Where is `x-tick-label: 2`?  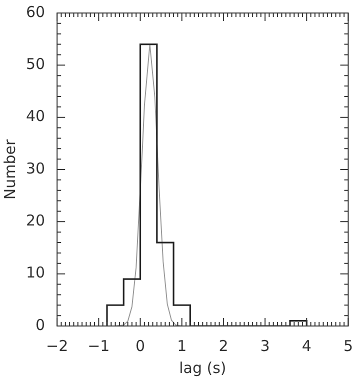
x-tick-label: 2 is located at coordinates (223, 345).